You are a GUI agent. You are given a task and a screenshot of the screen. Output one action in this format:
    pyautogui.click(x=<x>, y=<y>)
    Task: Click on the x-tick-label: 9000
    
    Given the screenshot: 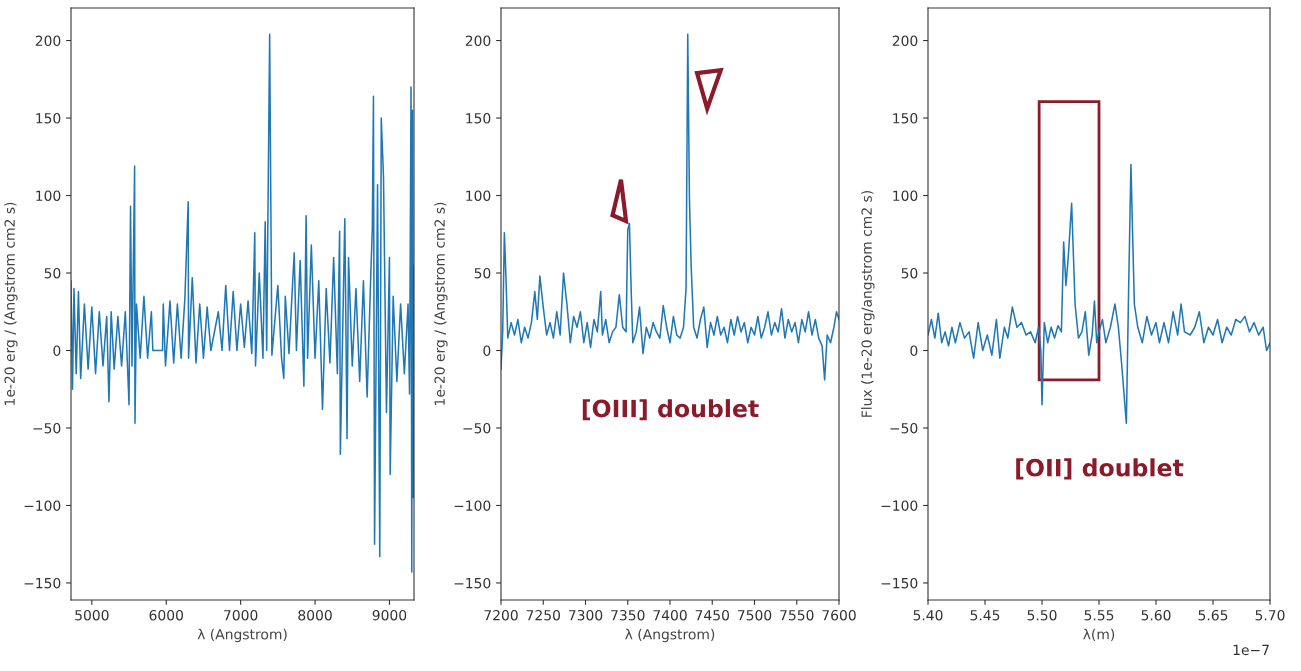 What is the action you would take?
    pyautogui.click(x=389, y=615)
    